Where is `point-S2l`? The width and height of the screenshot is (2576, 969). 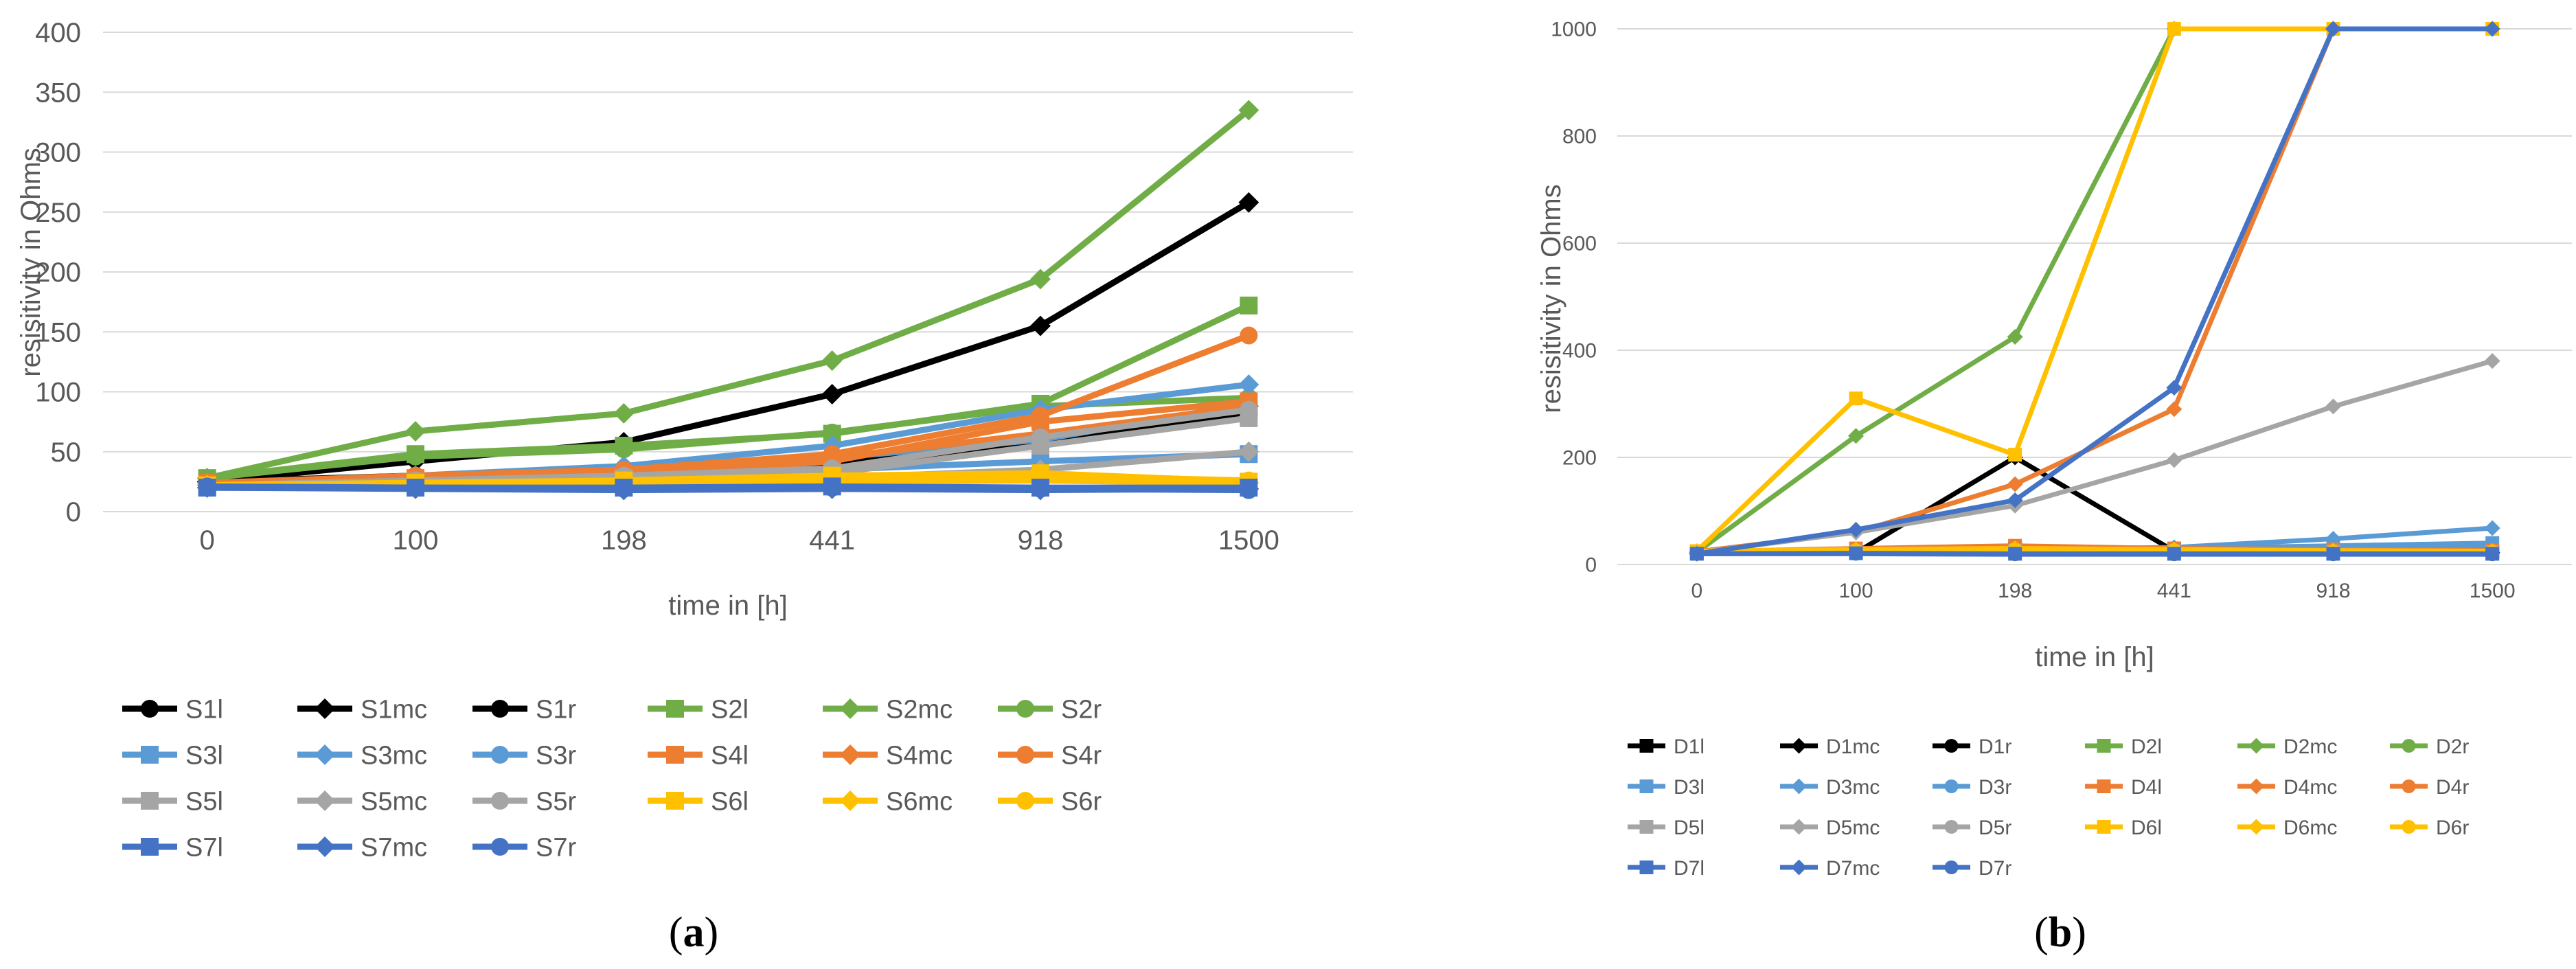 point-S2l is located at coordinates (1249, 305).